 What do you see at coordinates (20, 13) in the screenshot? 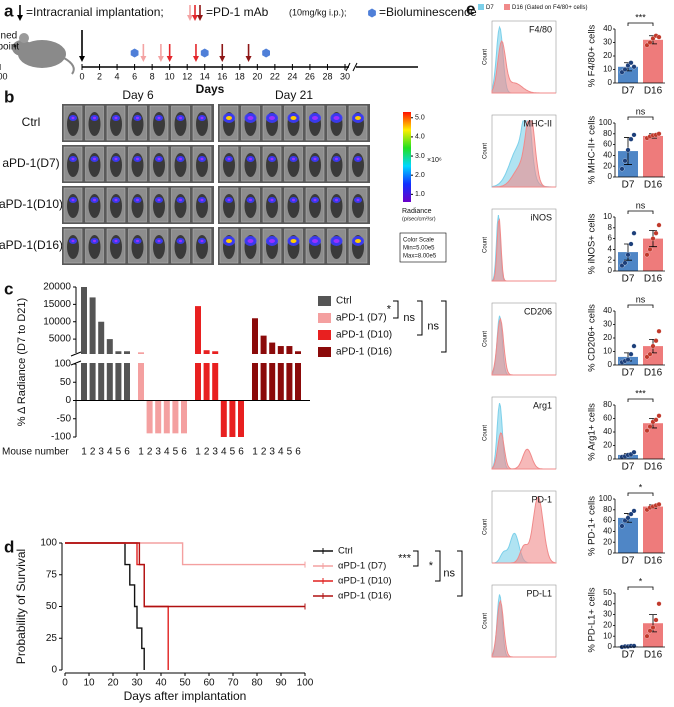
I see `legend-arrow` at bounding box center [20, 13].